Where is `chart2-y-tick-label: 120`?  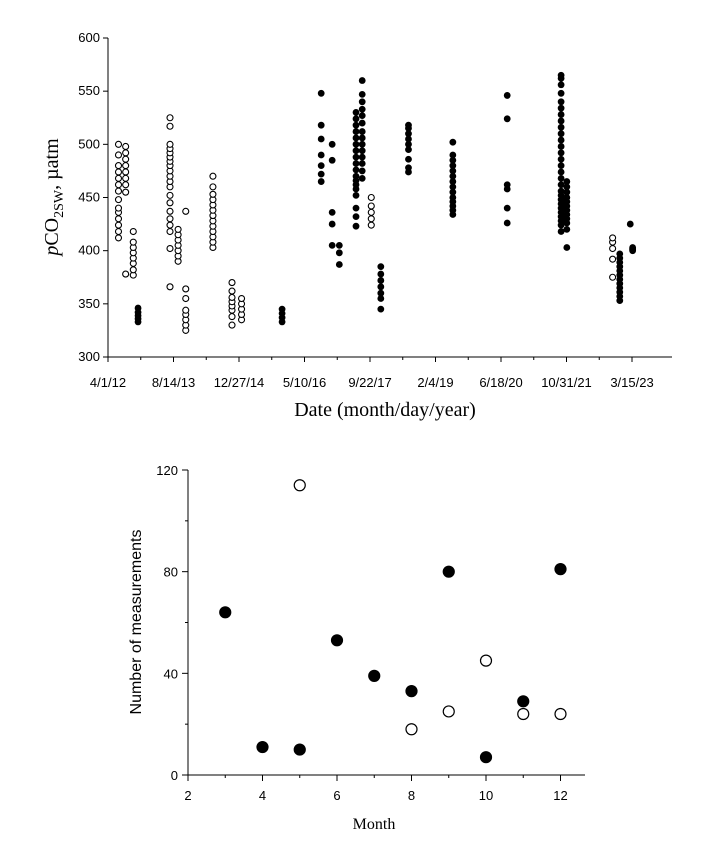
chart2-y-tick-label: 120 is located at coordinates (167, 470).